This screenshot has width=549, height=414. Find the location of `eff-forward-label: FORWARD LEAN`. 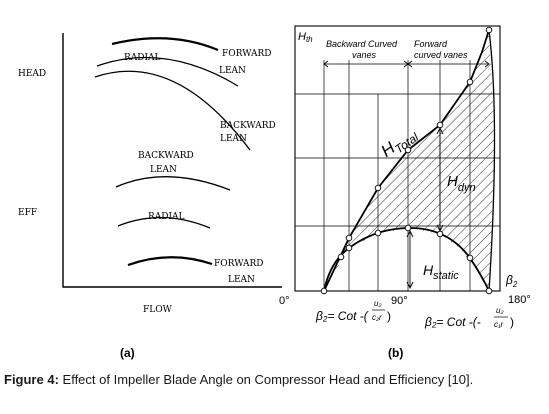

eff-forward-label: FORWARD LEAN is located at coordinates (240, 272).